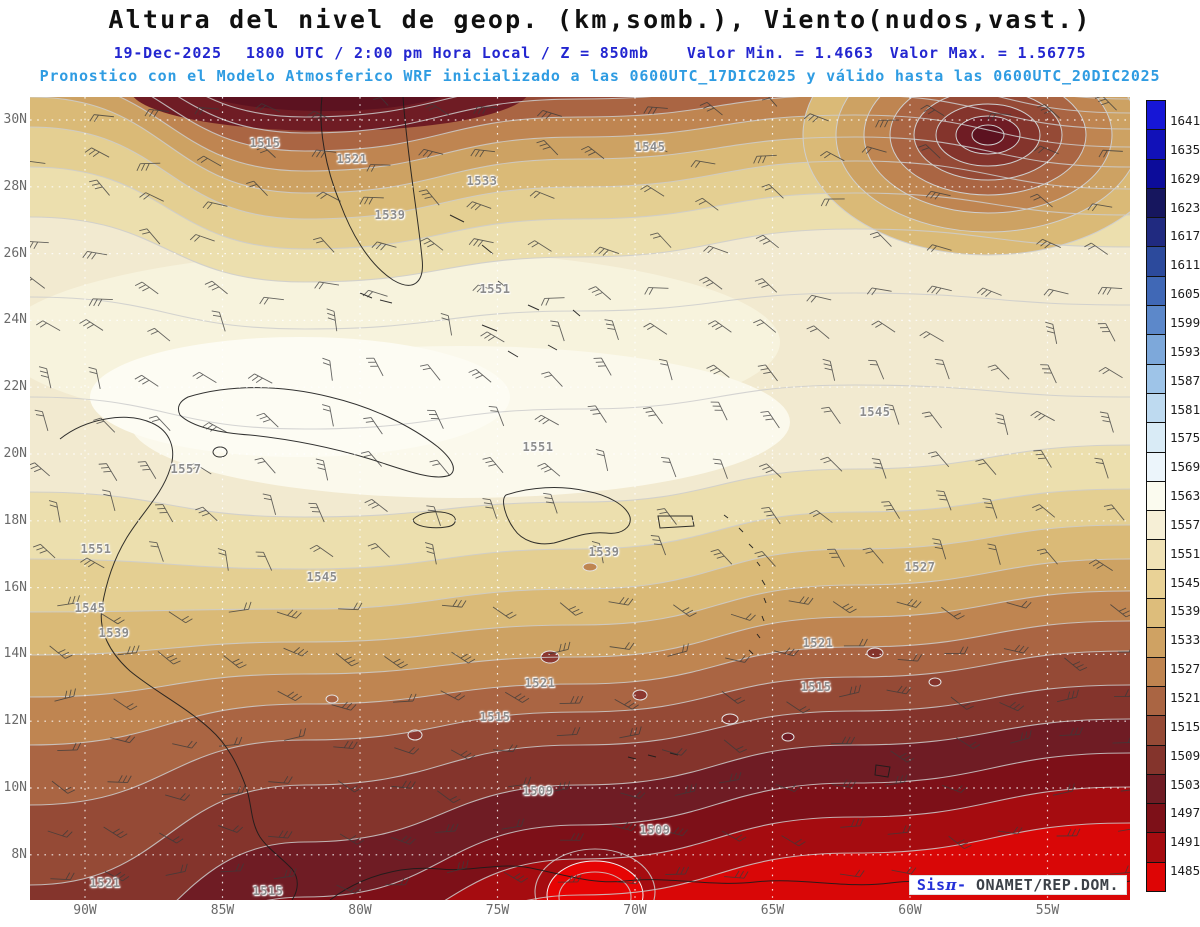 This screenshot has height=927, width=1200. I want to click on watermark: Sisπ- ONAMET/REP.DOM., so click(1017, 885).